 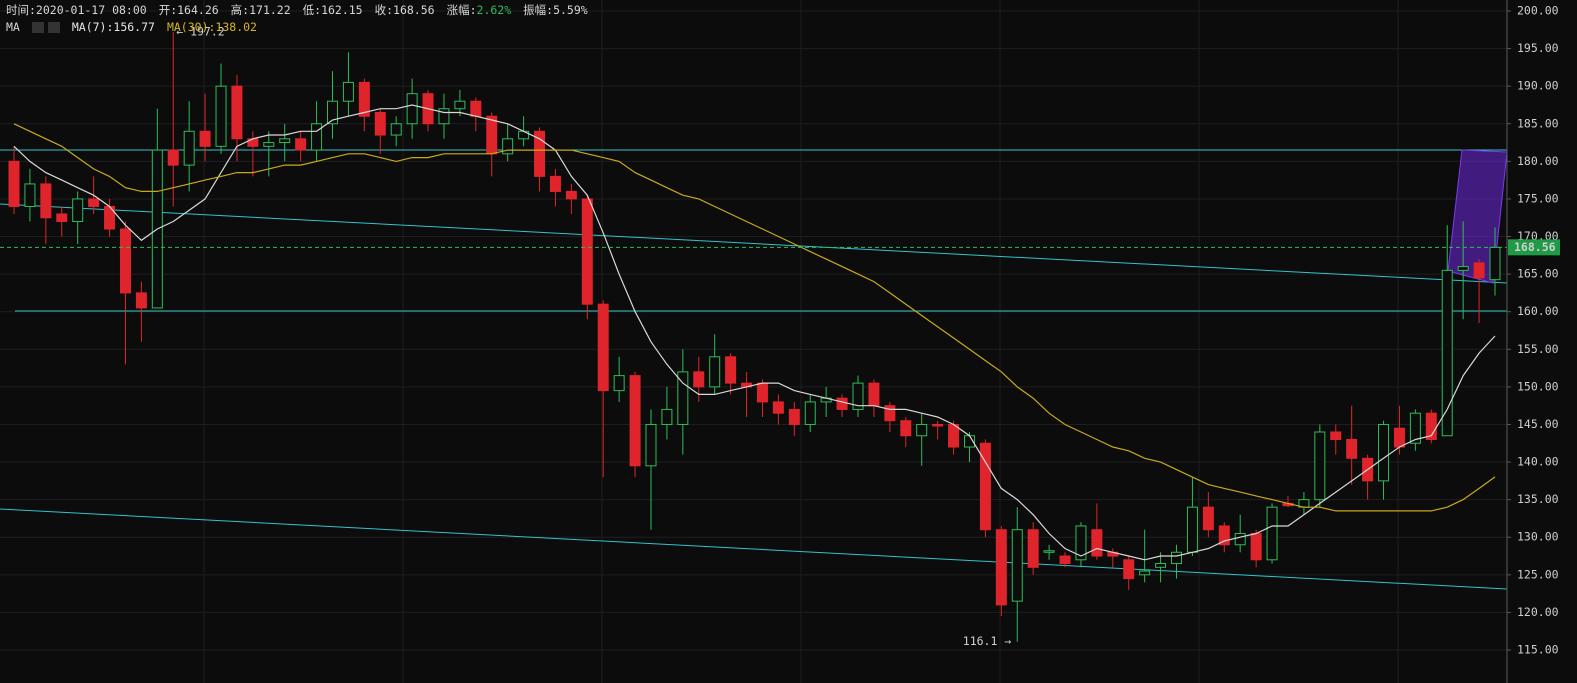 What do you see at coordinates (1538, 48) in the screenshot?
I see `y-tick-label: 195.00` at bounding box center [1538, 48].